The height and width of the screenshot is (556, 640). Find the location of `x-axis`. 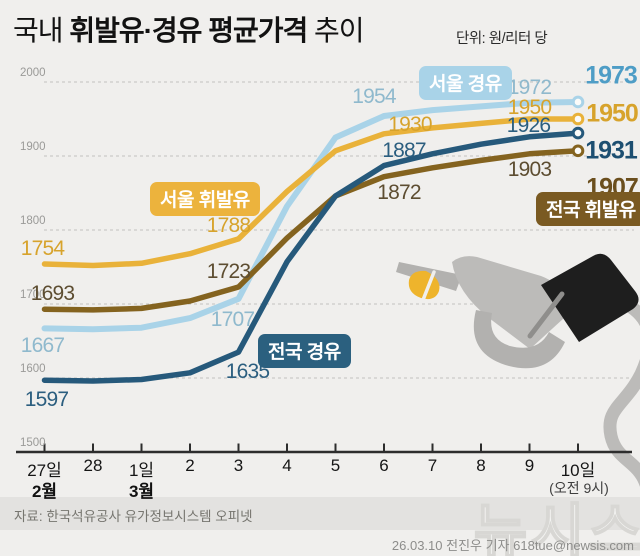

x-axis is located at coordinates (324, 448).